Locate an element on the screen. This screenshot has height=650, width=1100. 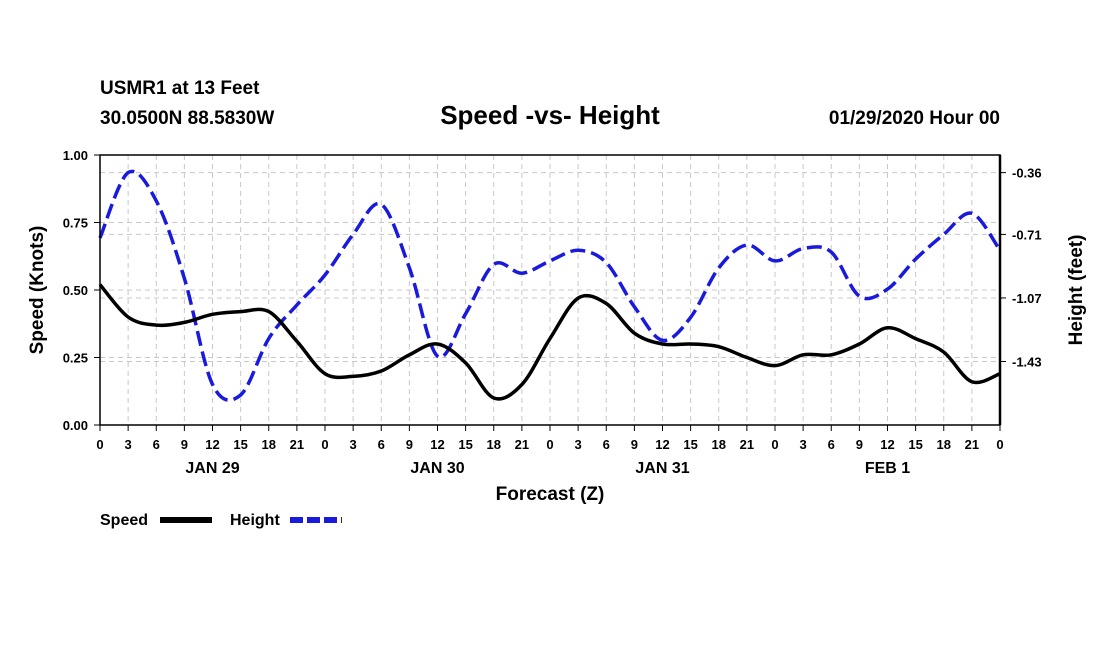
legend: Speed Height is located at coordinates (221, 520).